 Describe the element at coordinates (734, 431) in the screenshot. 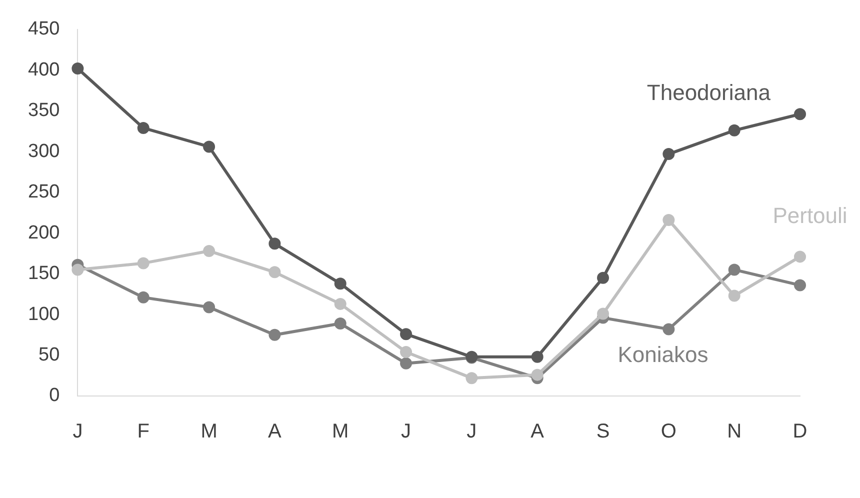

I see `x-tick-label: N` at that location.